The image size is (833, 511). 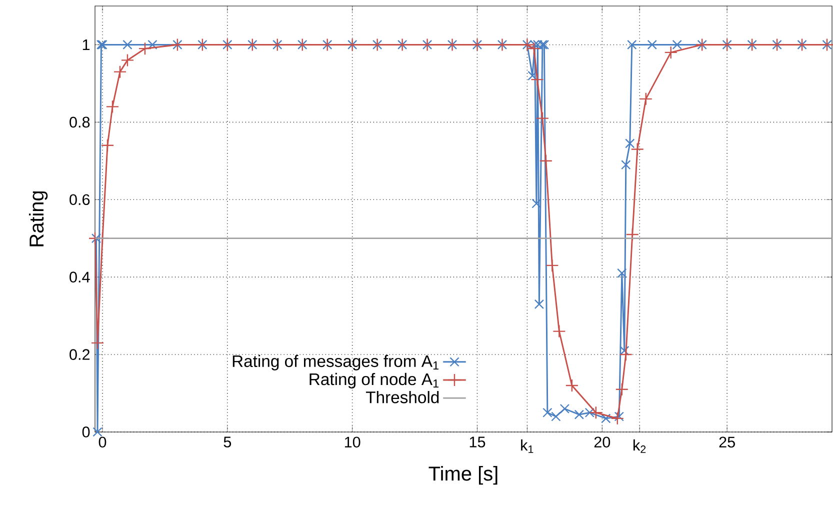 What do you see at coordinates (602, 442) in the screenshot?
I see `x-tick-label: 20` at bounding box center [602, 442].